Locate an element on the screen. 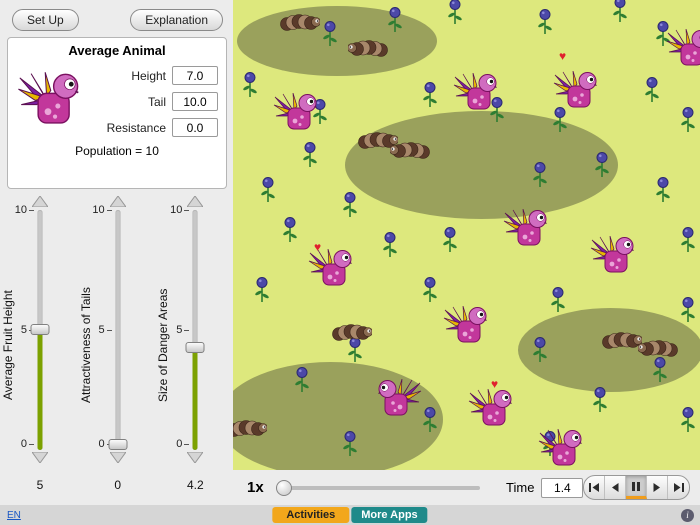  skip-to-end-button is located at coordinates (678, 487).